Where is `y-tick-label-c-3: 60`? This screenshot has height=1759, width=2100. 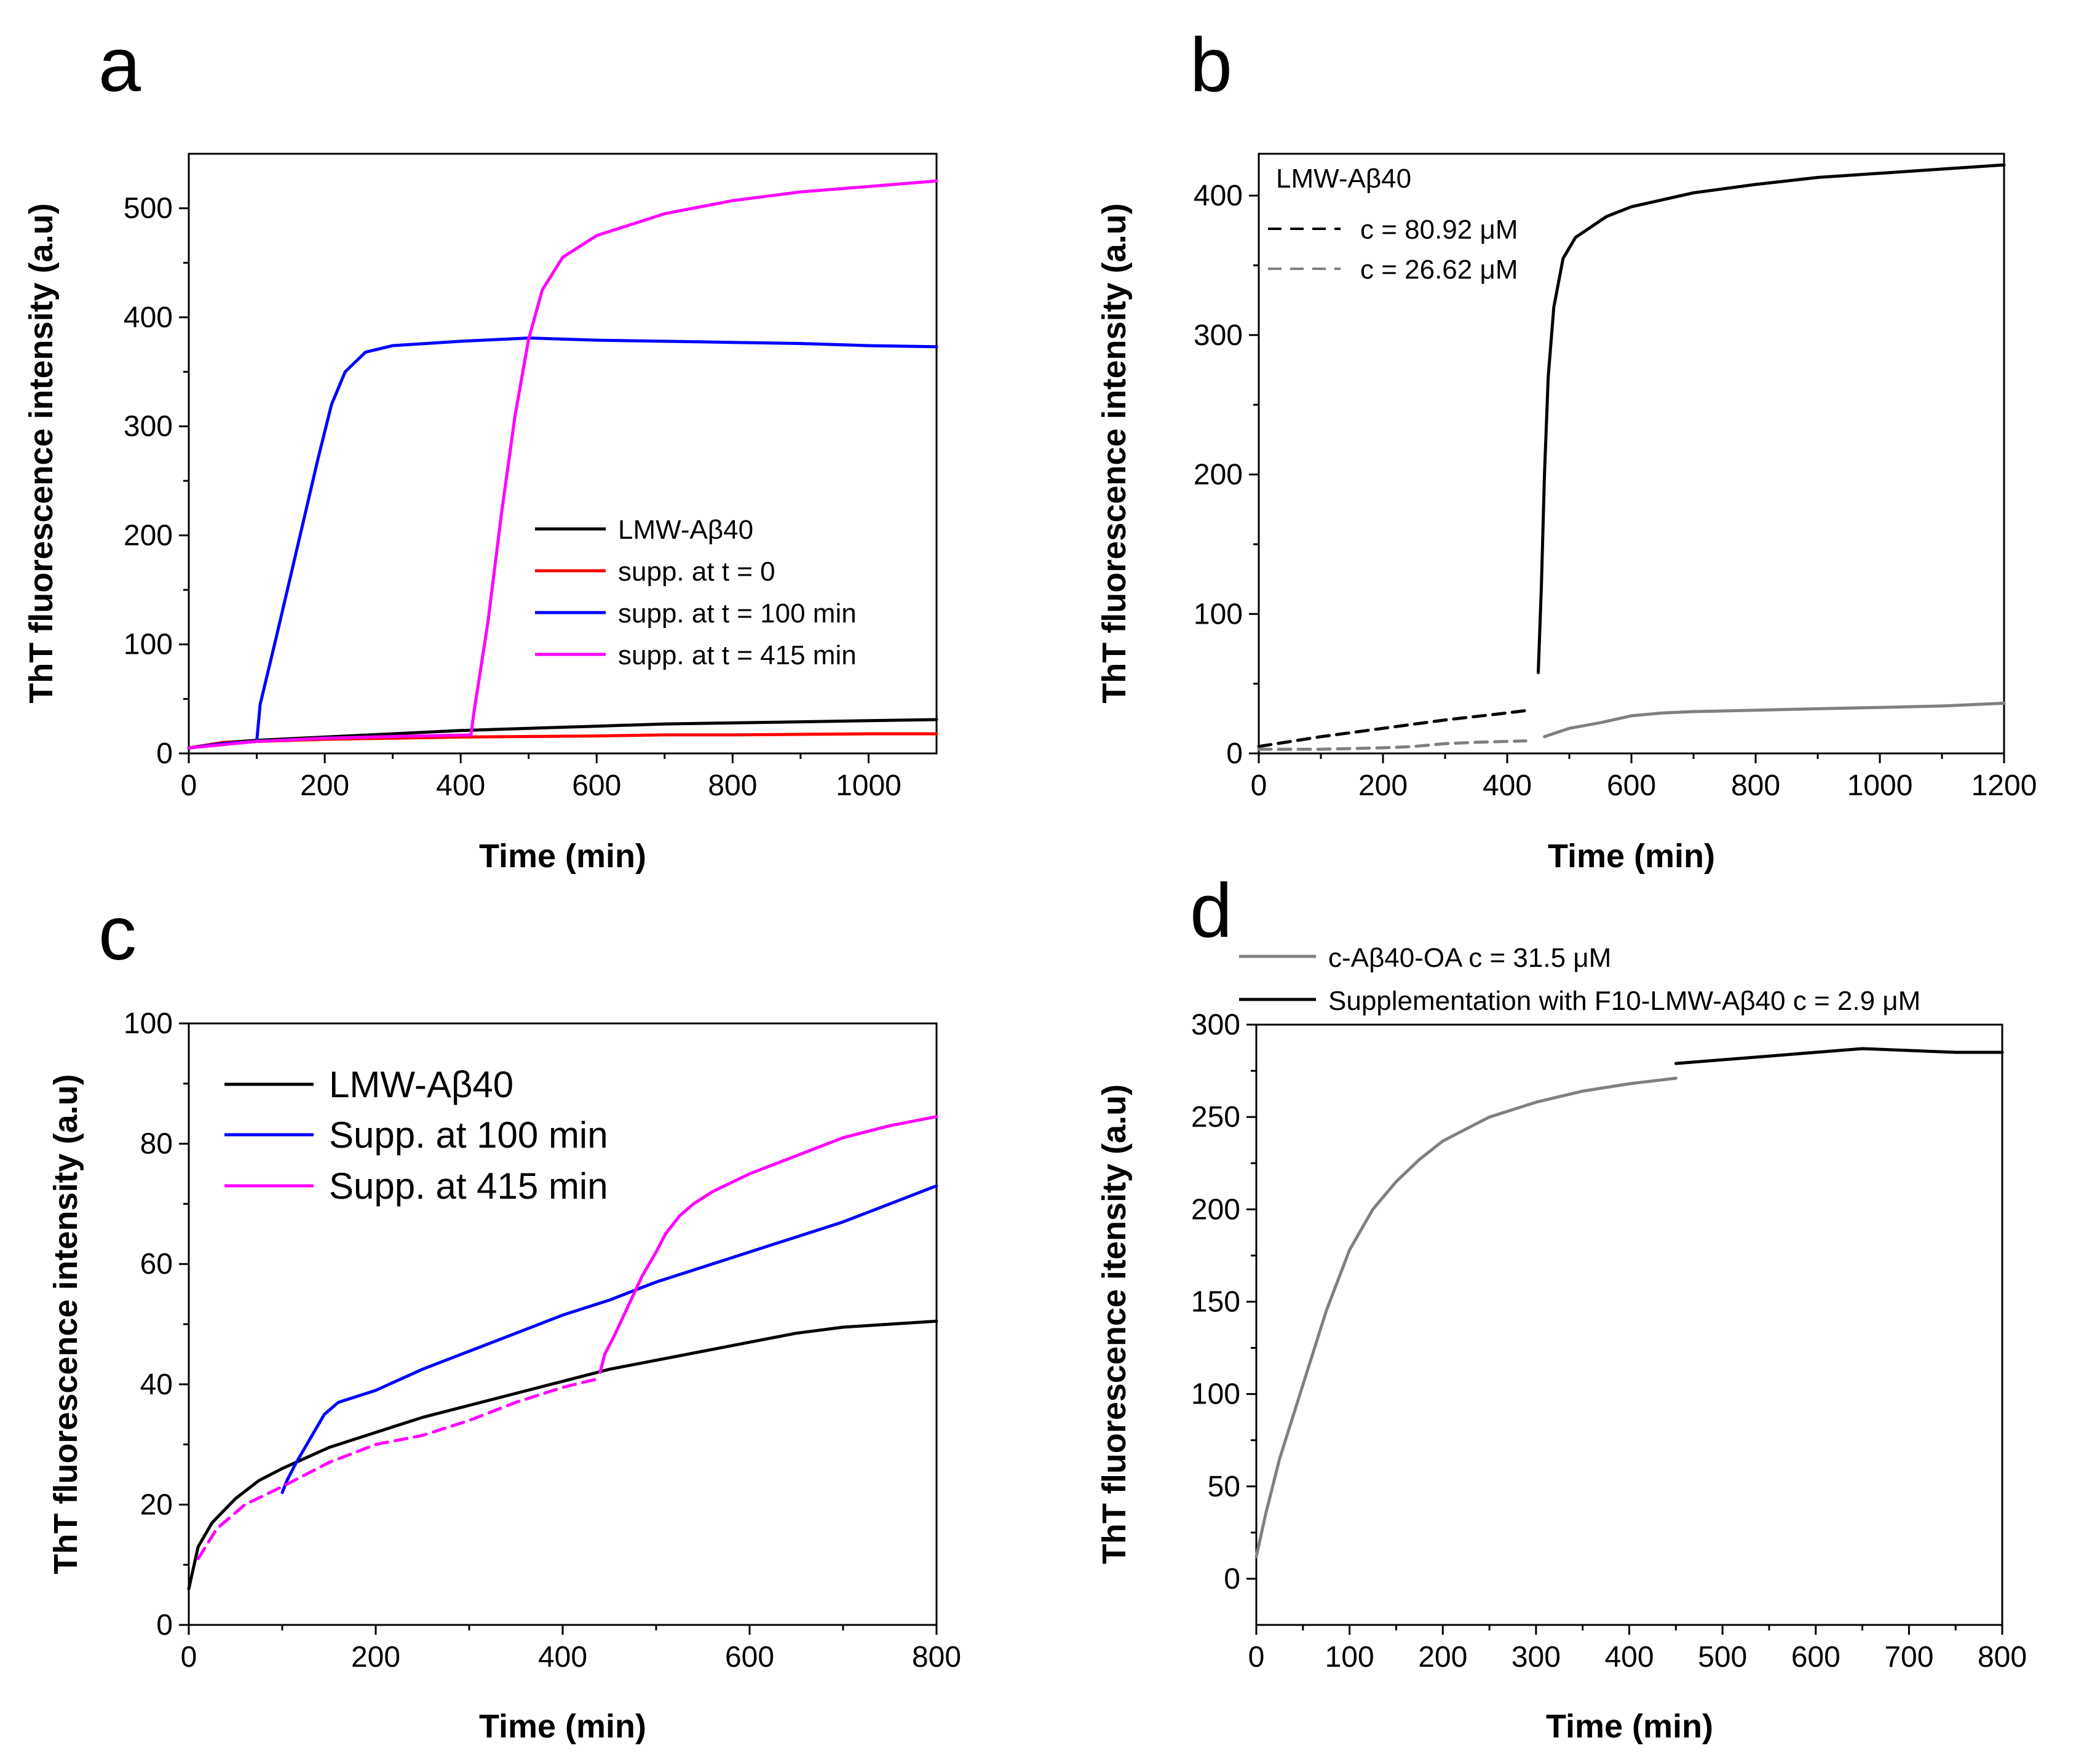
y-tick-label-c-3: 60 is located at coordinates (156, 1264).